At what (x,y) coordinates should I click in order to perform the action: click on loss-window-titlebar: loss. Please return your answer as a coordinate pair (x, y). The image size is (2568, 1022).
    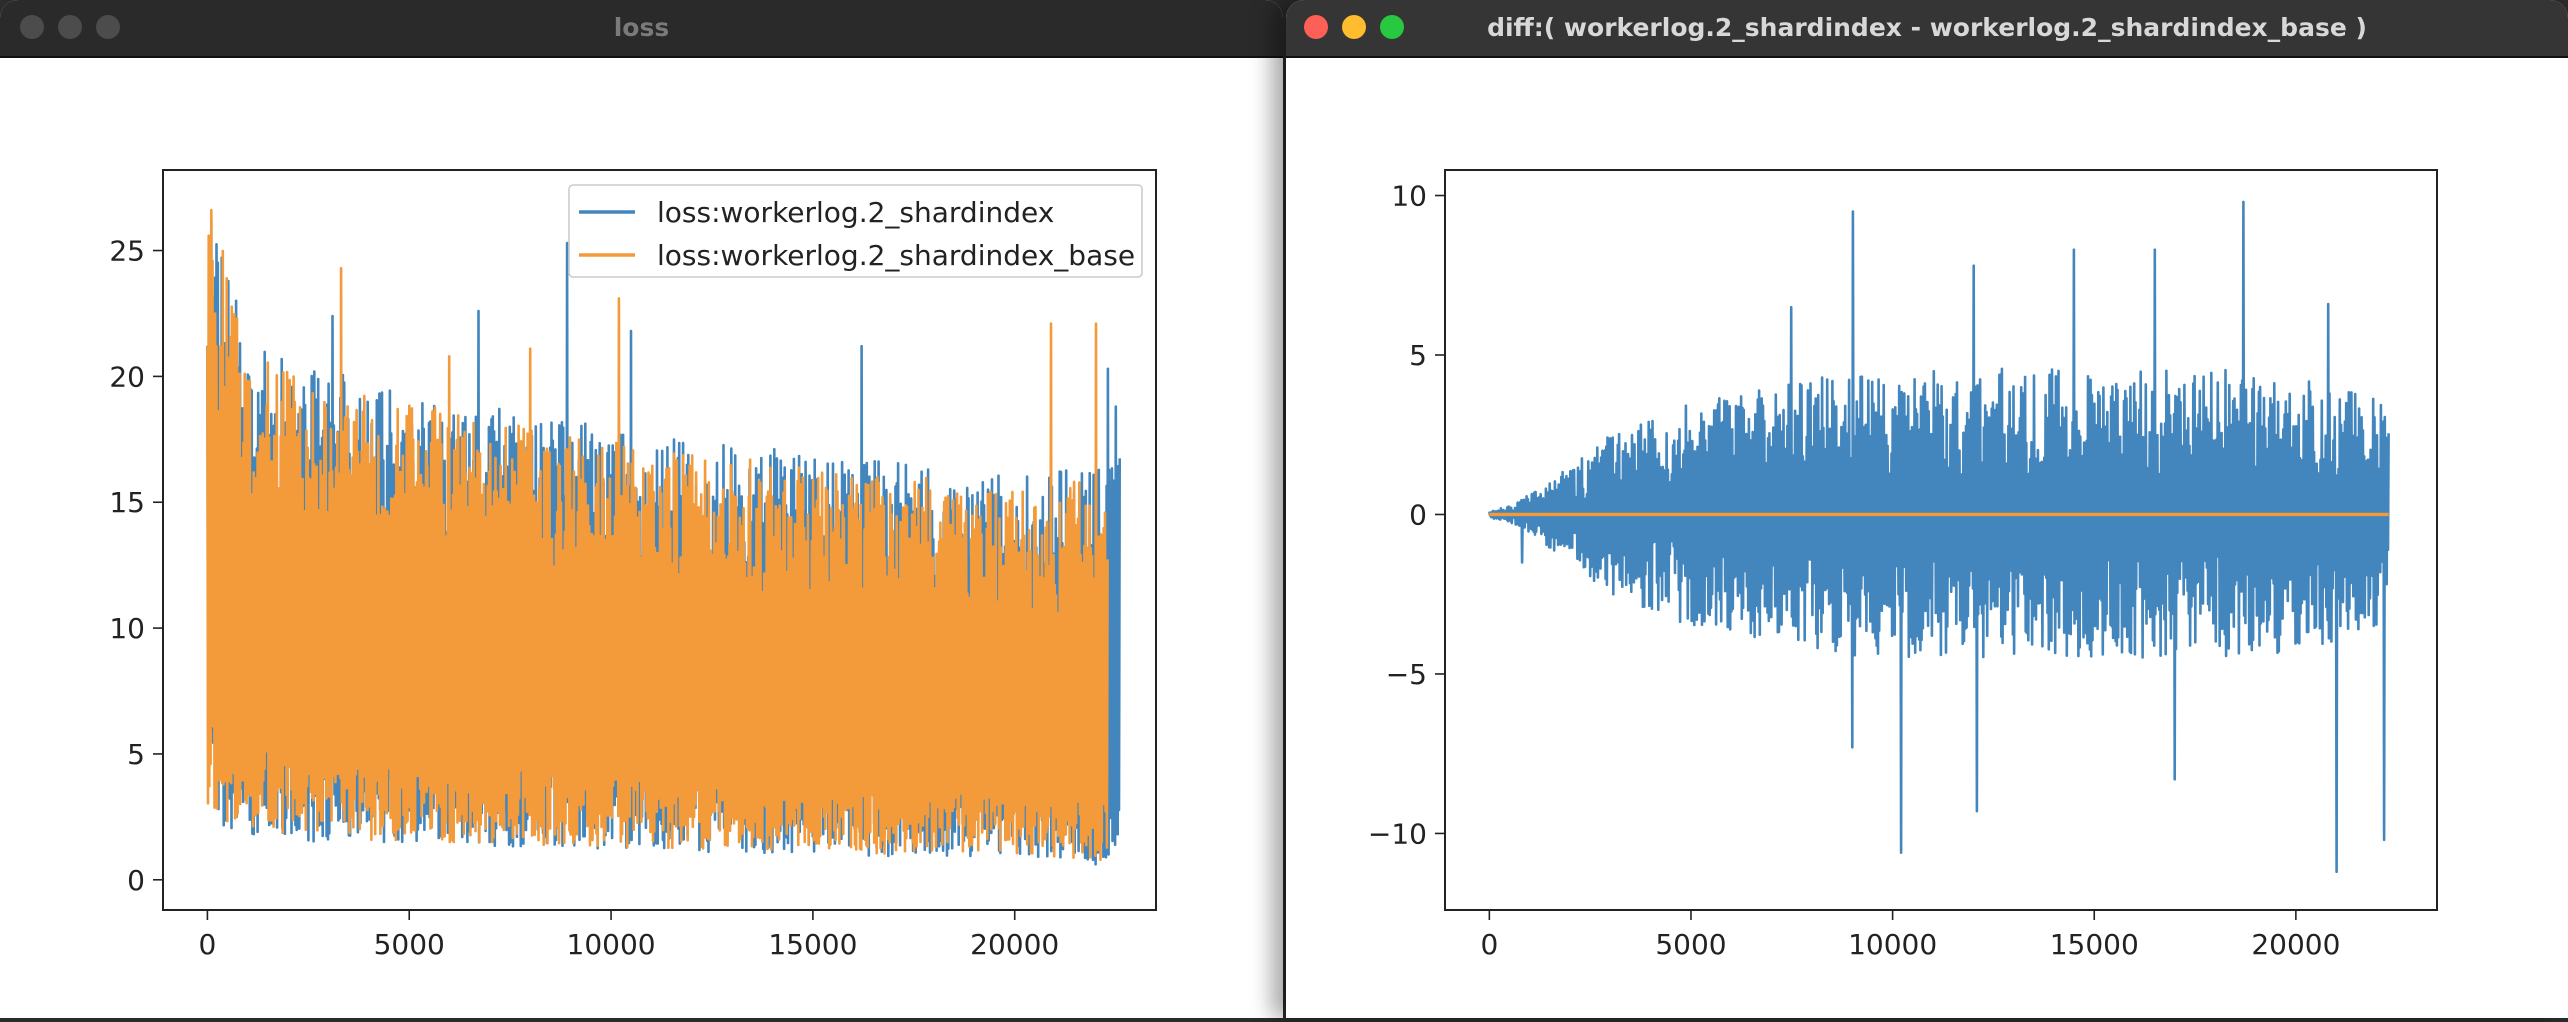
    Looking at the image, I should click on (641, 29).